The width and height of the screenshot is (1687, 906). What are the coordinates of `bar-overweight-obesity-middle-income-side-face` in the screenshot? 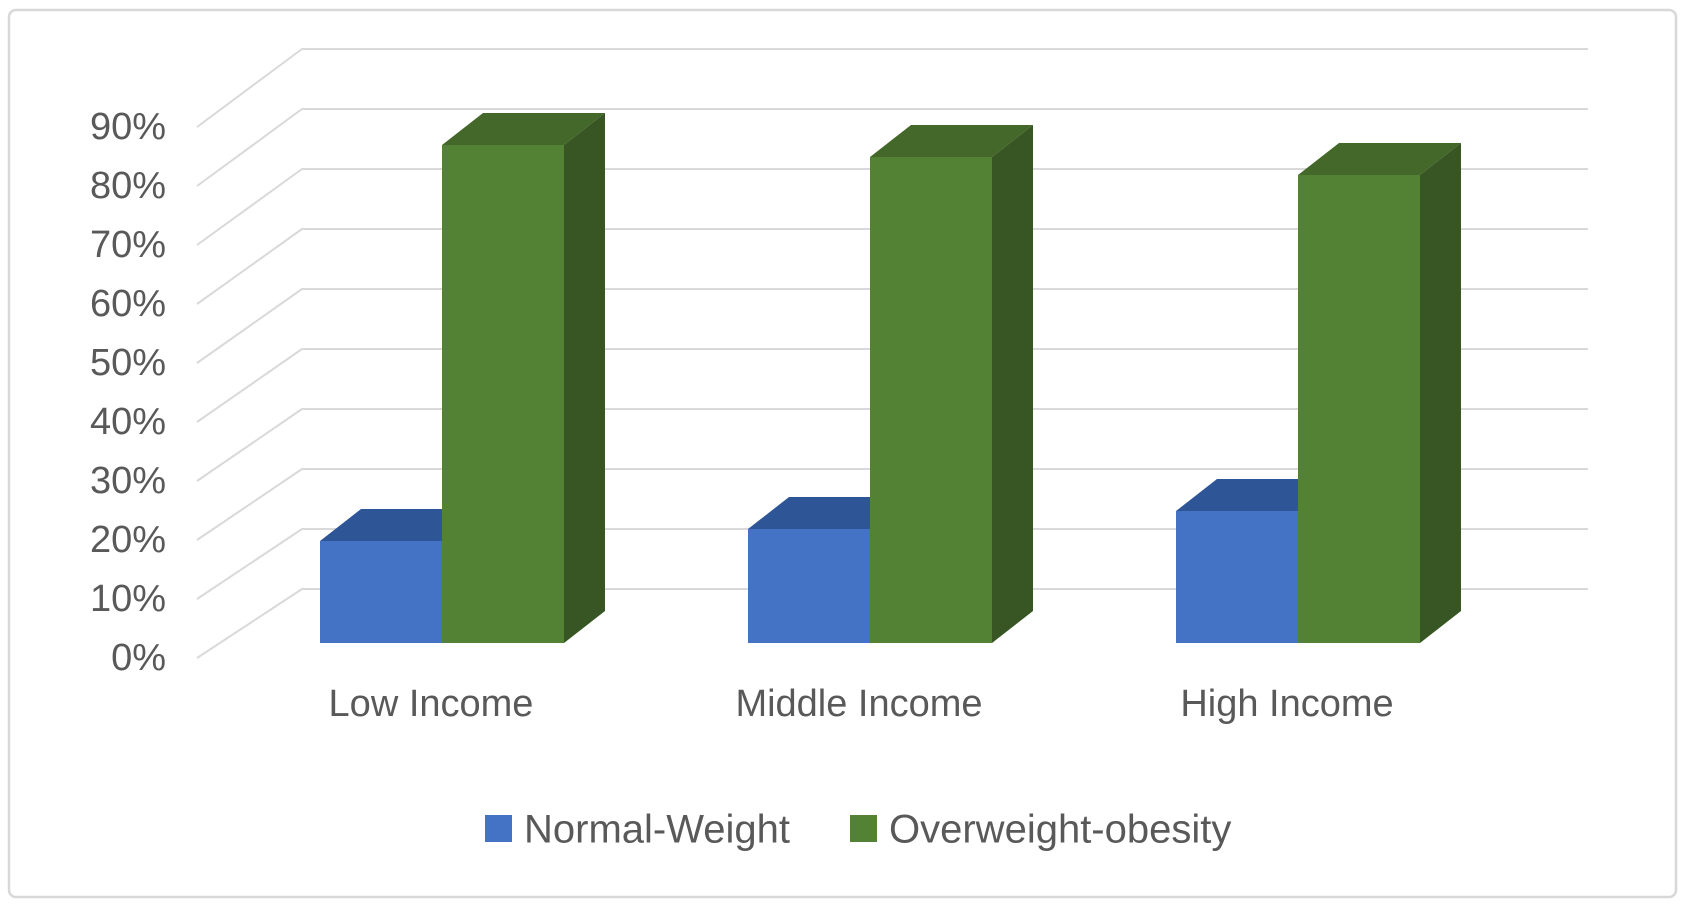 It's located at (1012, 384).